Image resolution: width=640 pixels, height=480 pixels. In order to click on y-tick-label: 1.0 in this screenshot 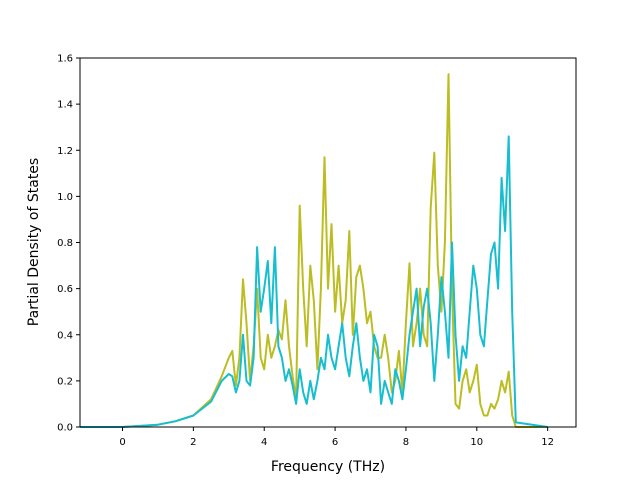, I will do `click(65, 197)`.